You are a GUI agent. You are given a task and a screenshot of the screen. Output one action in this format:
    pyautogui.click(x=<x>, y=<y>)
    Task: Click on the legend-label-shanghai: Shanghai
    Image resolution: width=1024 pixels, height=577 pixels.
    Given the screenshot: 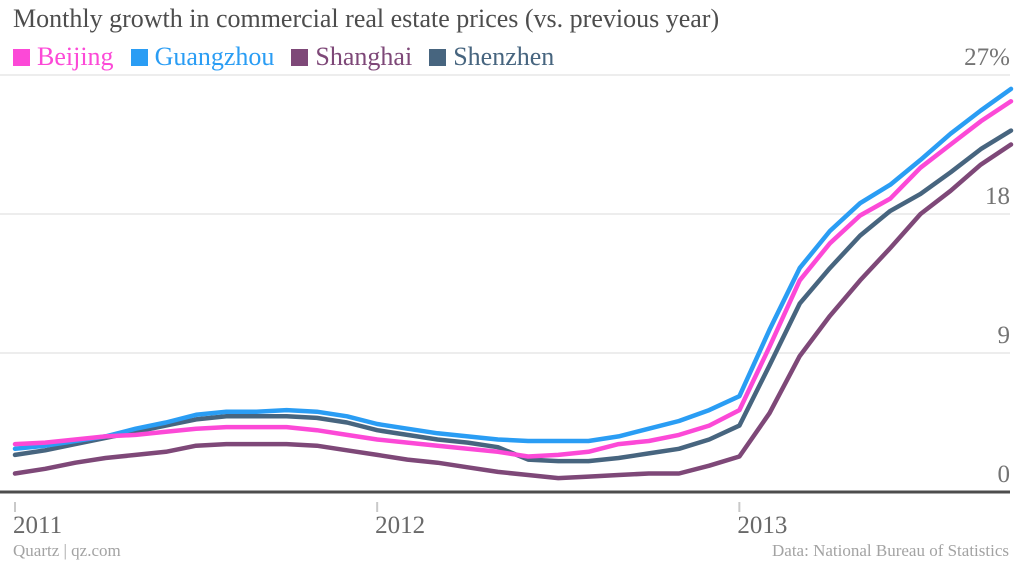 What is the action you would take?
    pyautogui.click(x=364, y=56)
    